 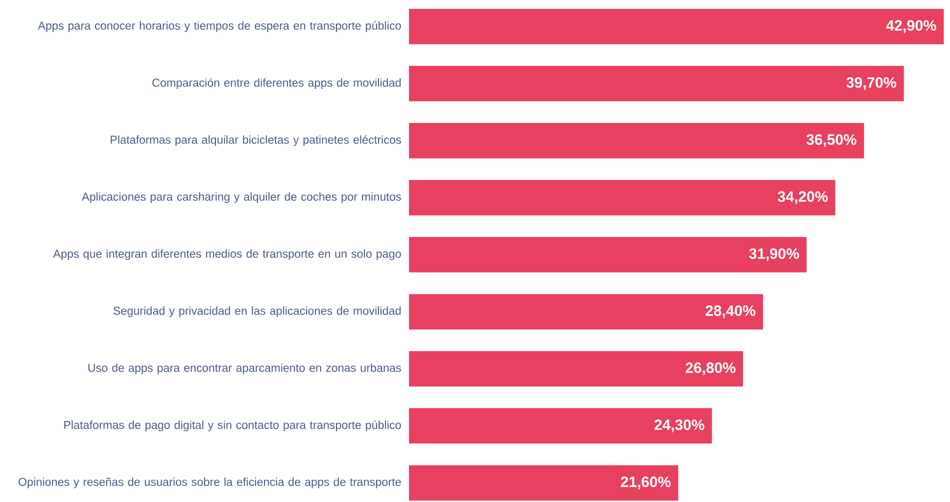 I want to click on y-tick-label: Seguridad y privacidad en las aplicaciones de movilidad, so click(x=257, y=312).